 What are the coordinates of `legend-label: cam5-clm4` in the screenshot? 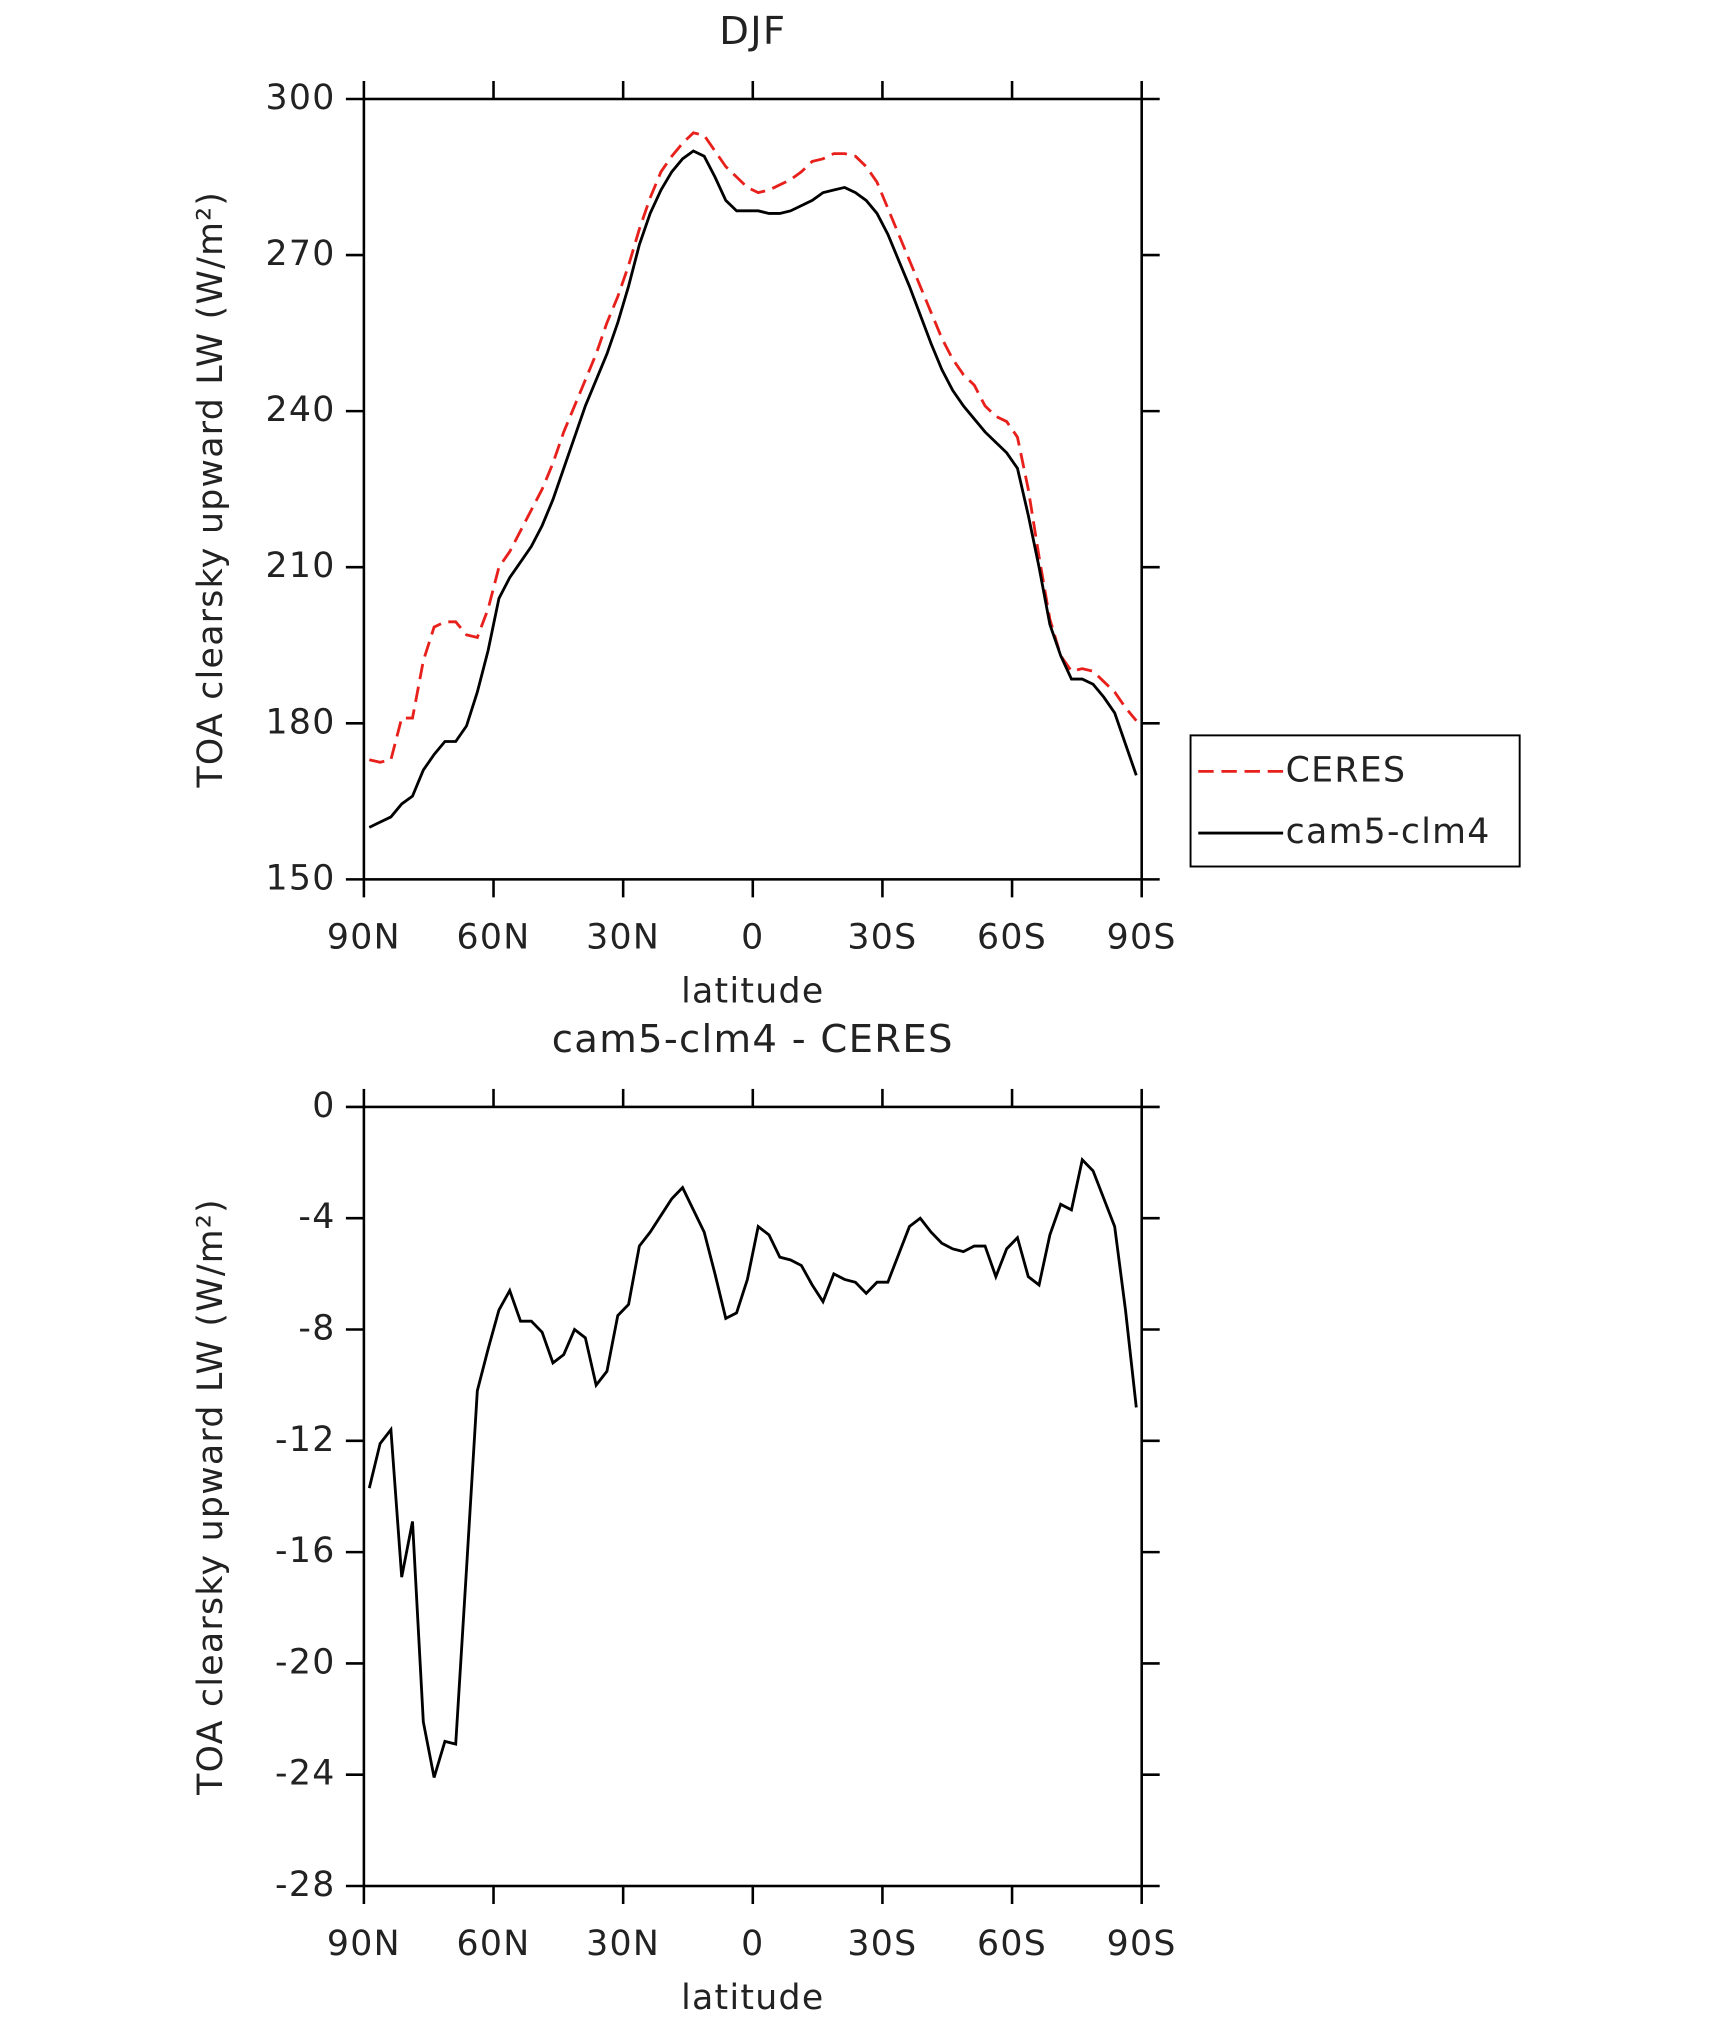 It's located at (1388, 832).